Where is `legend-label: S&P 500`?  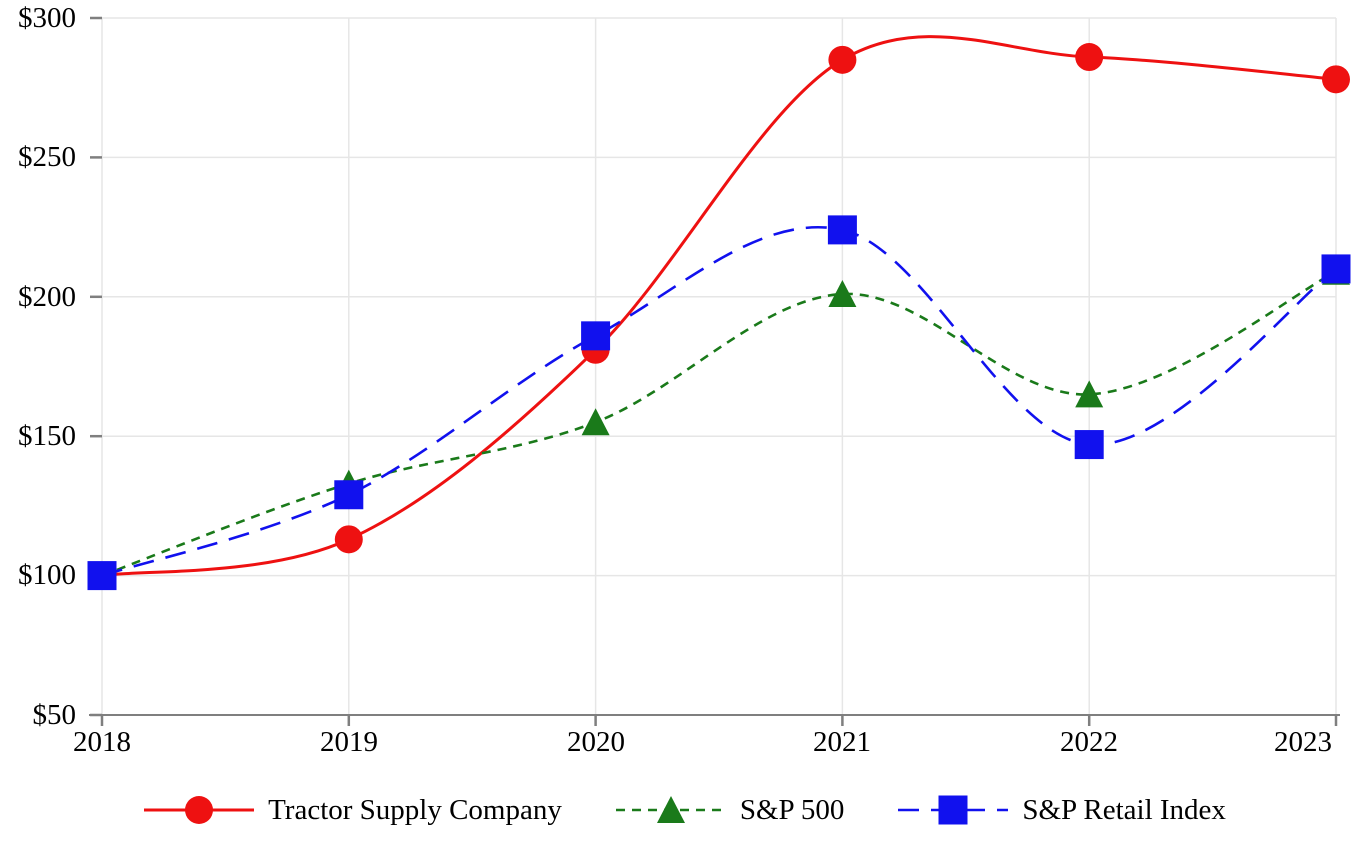
legend-label: S&P 500 is located at coordinates (792, 809).